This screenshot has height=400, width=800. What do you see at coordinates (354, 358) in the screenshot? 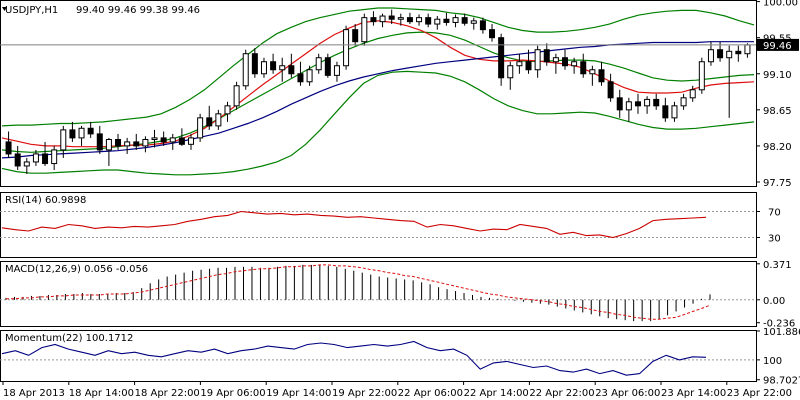
I see `momentum-line` at bounding box center [354, 358].